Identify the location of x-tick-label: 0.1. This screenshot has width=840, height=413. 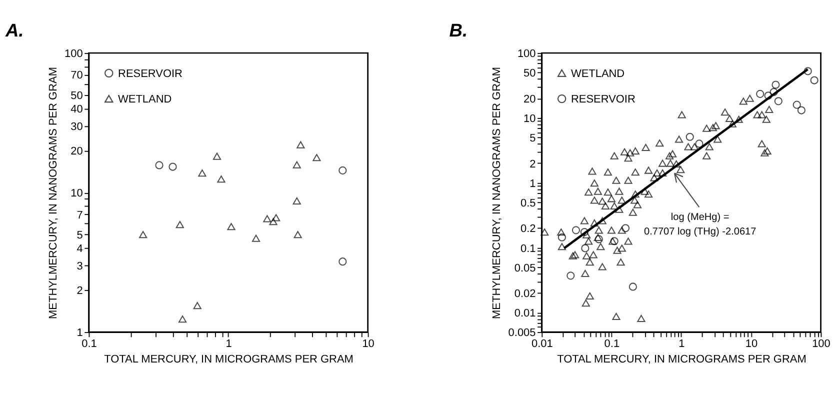
(612, 344).